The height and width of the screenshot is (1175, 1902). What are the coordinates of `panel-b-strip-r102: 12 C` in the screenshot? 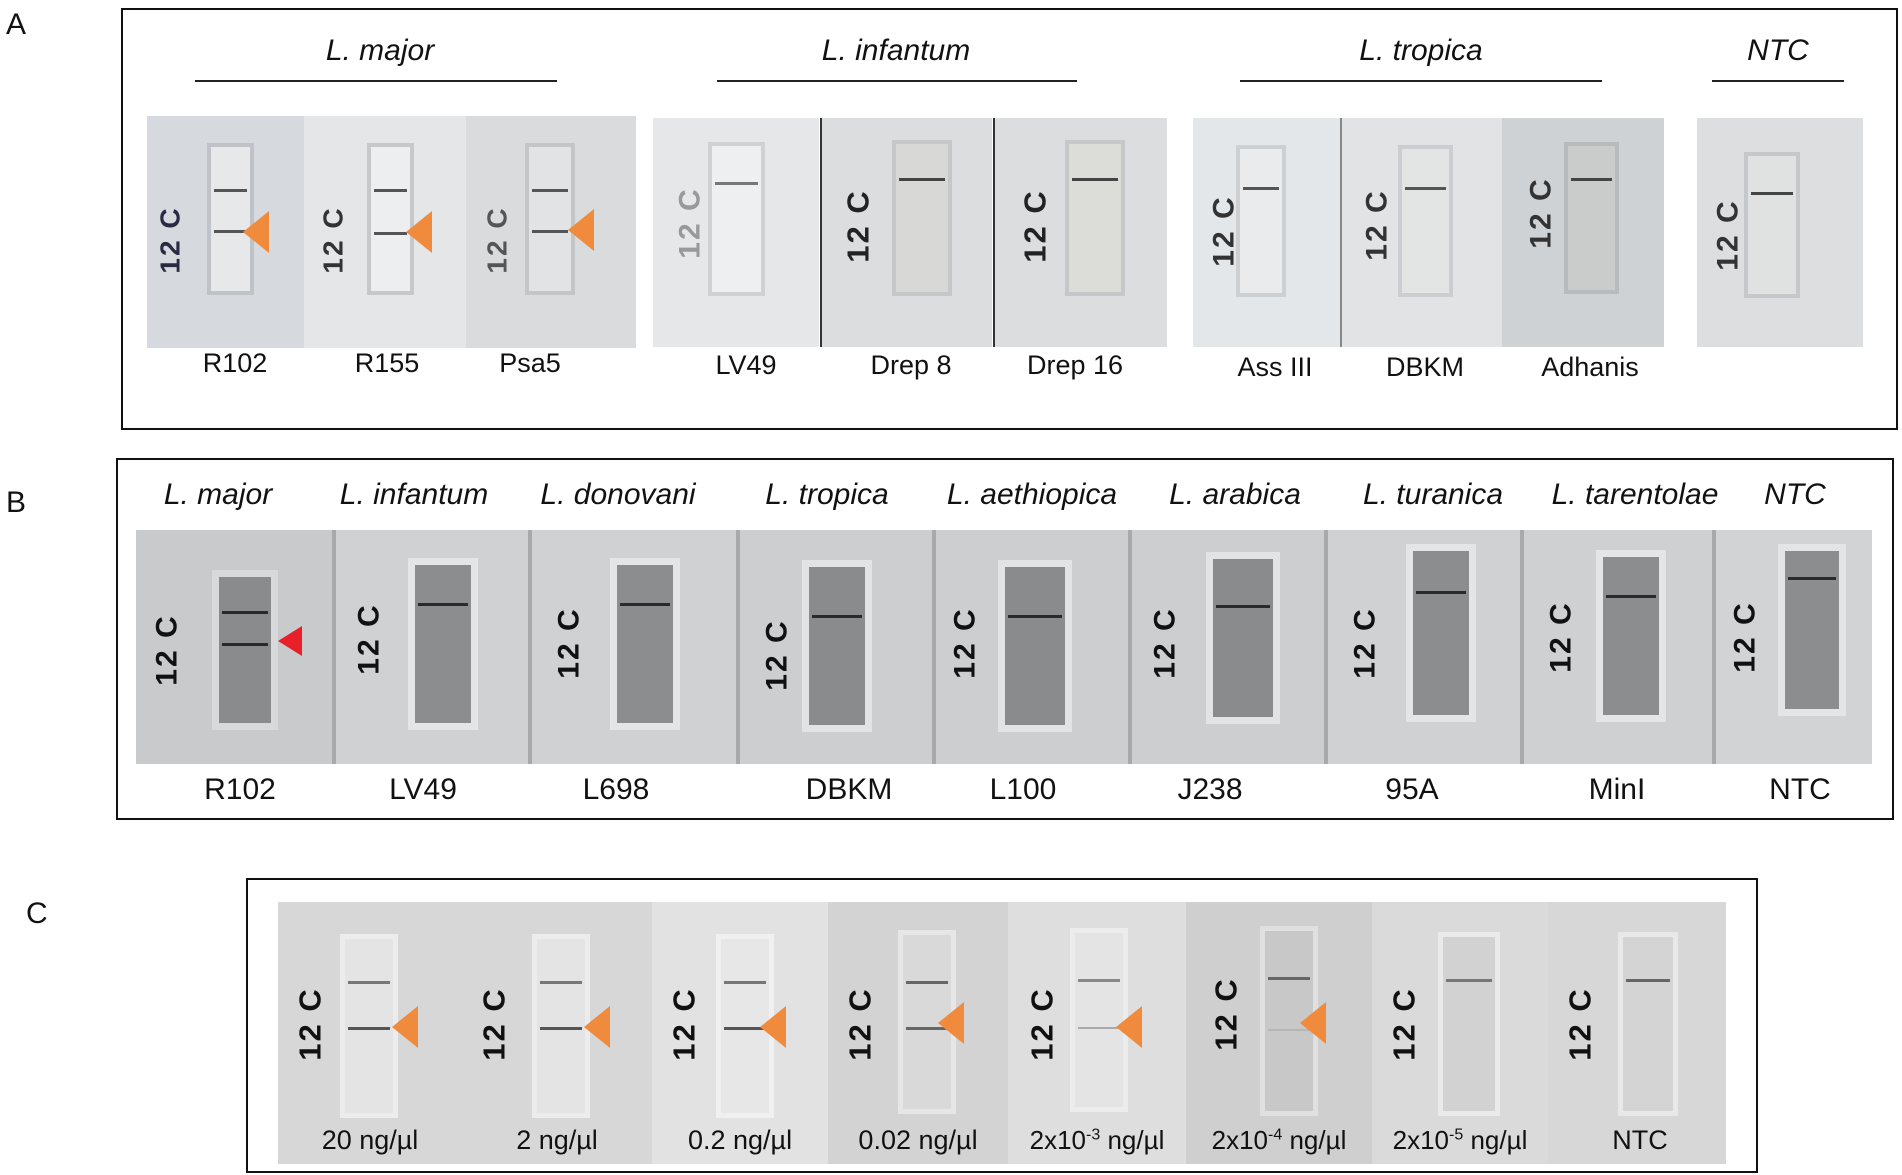 It's located at (234, 647).